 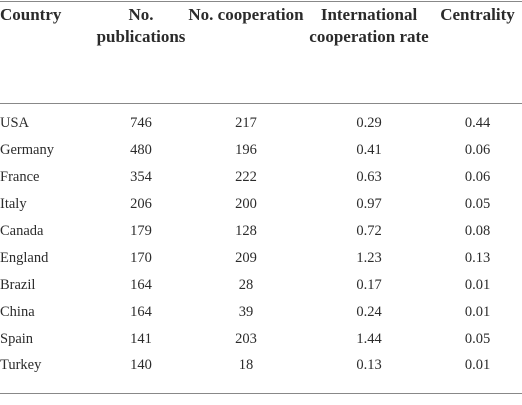 I want to click on table-row: Turkey 140 18 0.13 0.01, so click(x=261, y=373).